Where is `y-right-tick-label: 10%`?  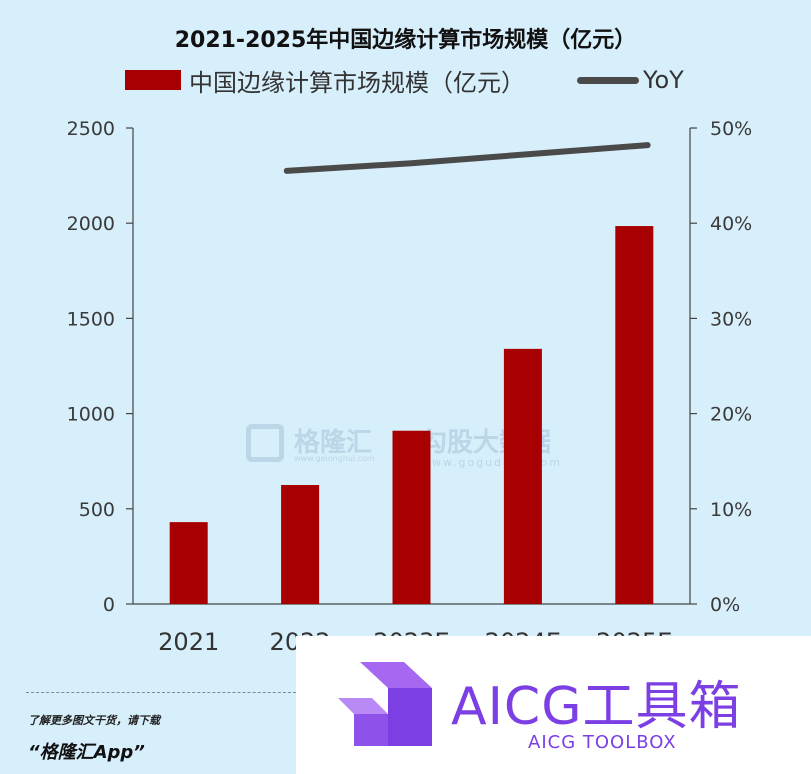
y-right-tick-label: 10% is located at coordinates (731, 510).